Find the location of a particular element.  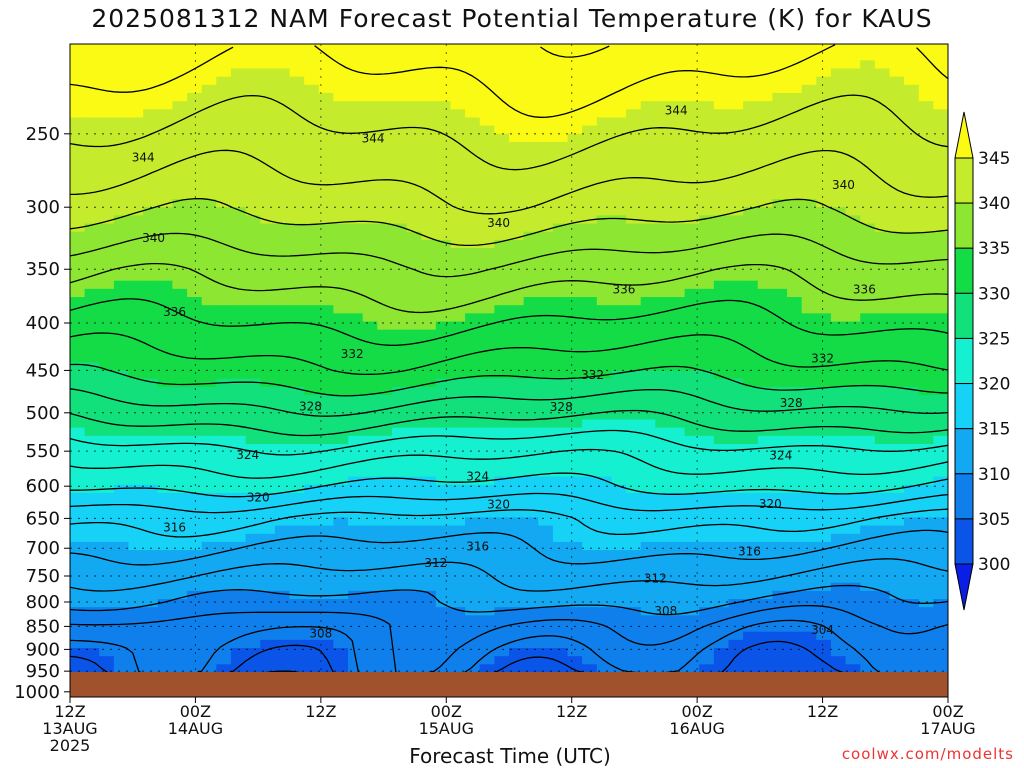

credit-link: coolwx.com/modelts is located at coordinates (927, 754).